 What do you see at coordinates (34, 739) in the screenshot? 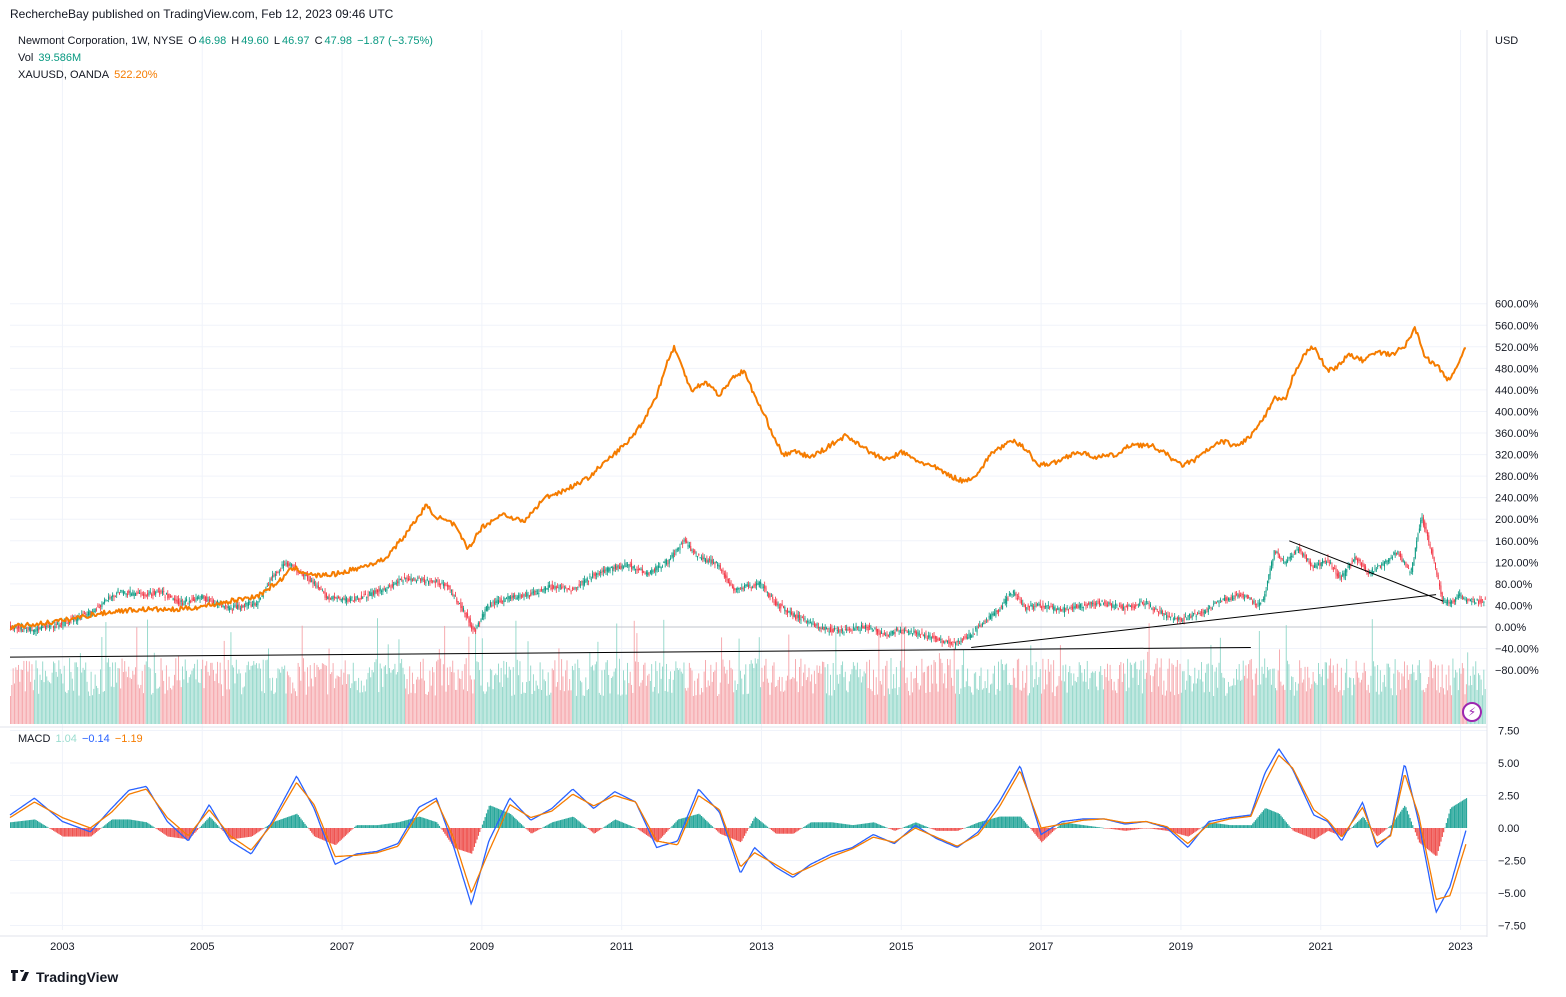
I see `macd-label: MACD` at bounding box center [34, 739].